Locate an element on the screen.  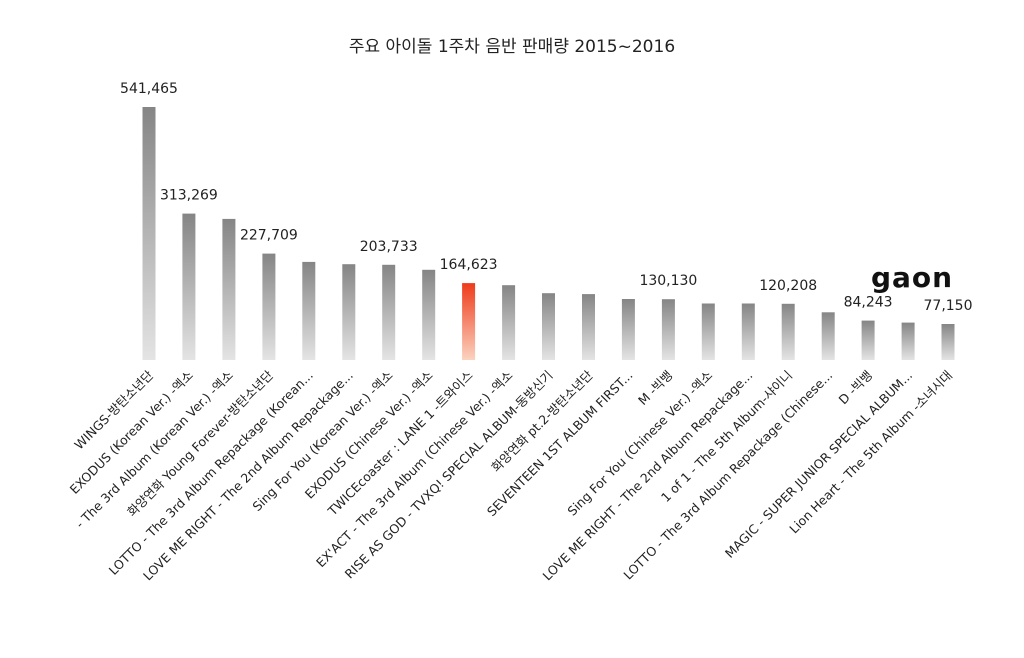
value-label-1: 313,269 is located at coordinates (189, 196).